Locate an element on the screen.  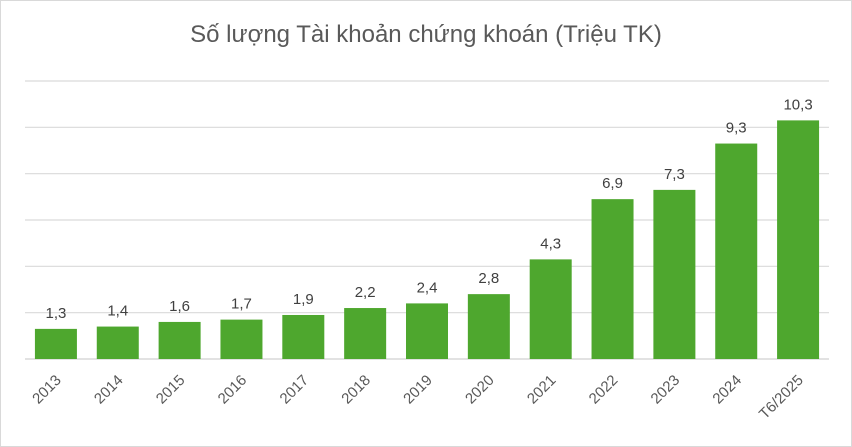
bar-2021 is located at coordinates (550, 309).